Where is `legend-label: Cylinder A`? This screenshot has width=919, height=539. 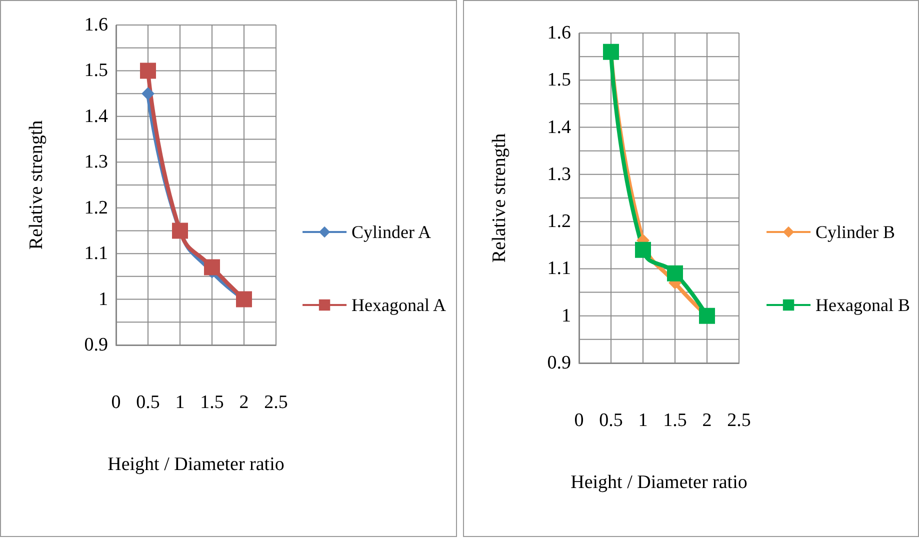 legend-label: Cylinder A is located at coordinates (392, 232).